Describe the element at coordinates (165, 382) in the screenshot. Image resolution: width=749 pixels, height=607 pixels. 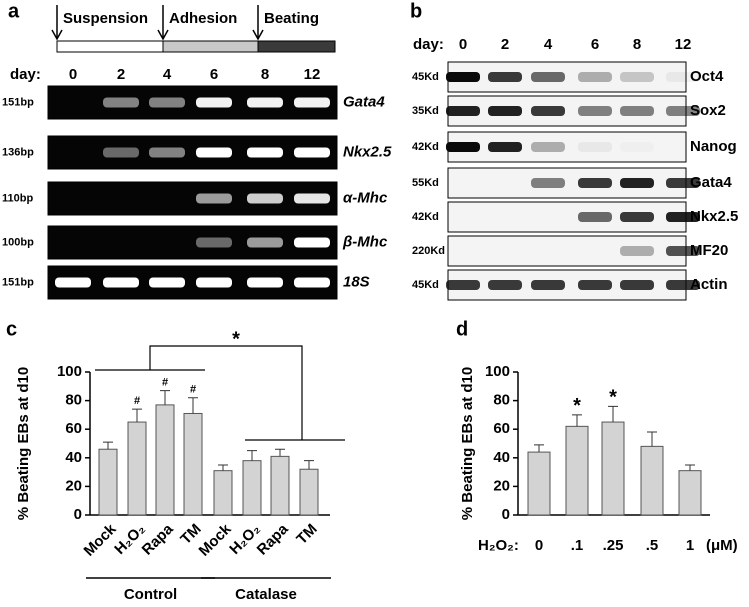
I see `significance-marker: #` at that location.